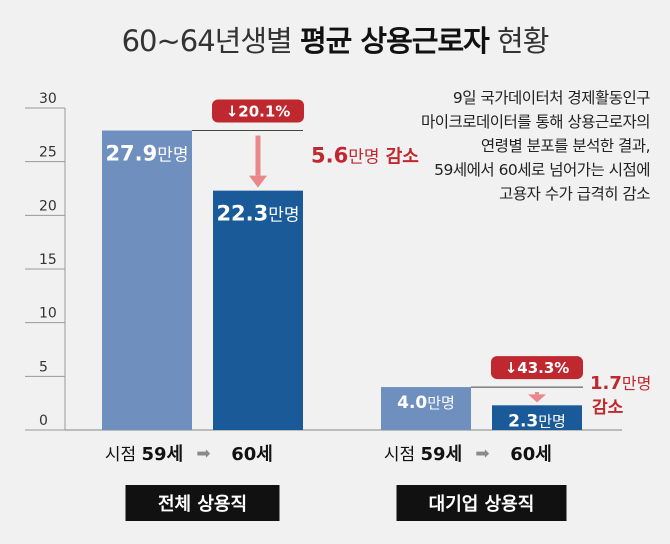 This screenshot has width=670, height=544. What do you see at coordinates (48, 314) in the screenshot?
I see `y-tick-label: 10` at bounding box center [48, 314].